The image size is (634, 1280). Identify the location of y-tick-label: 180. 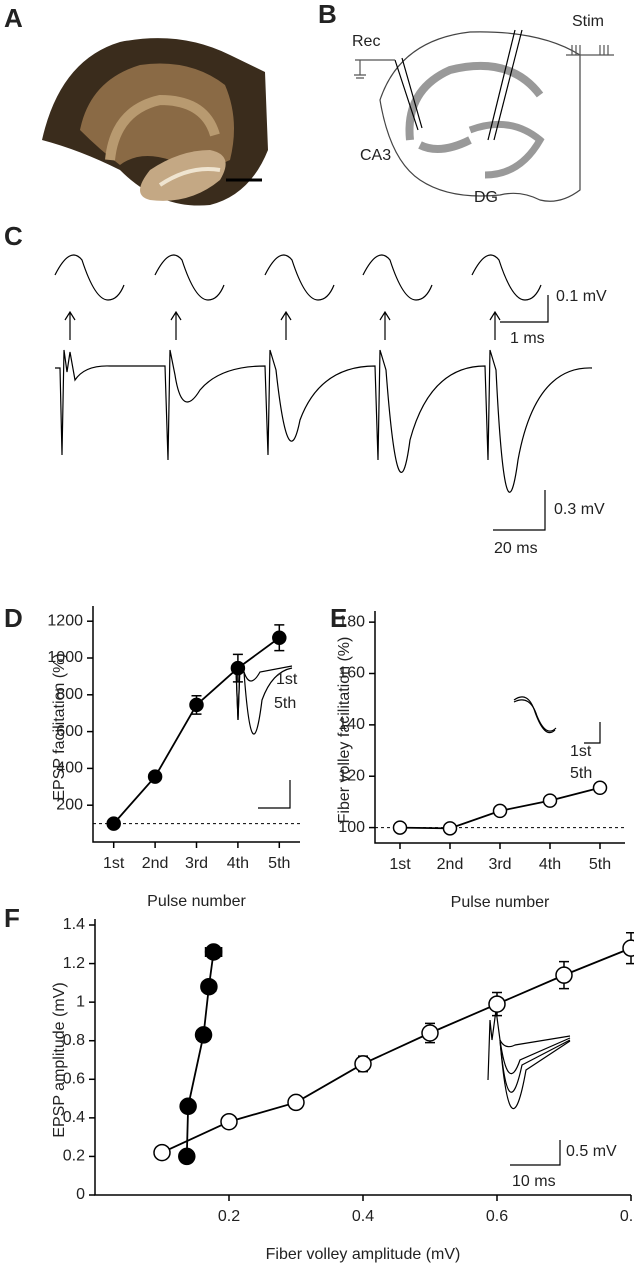
(351, 621).